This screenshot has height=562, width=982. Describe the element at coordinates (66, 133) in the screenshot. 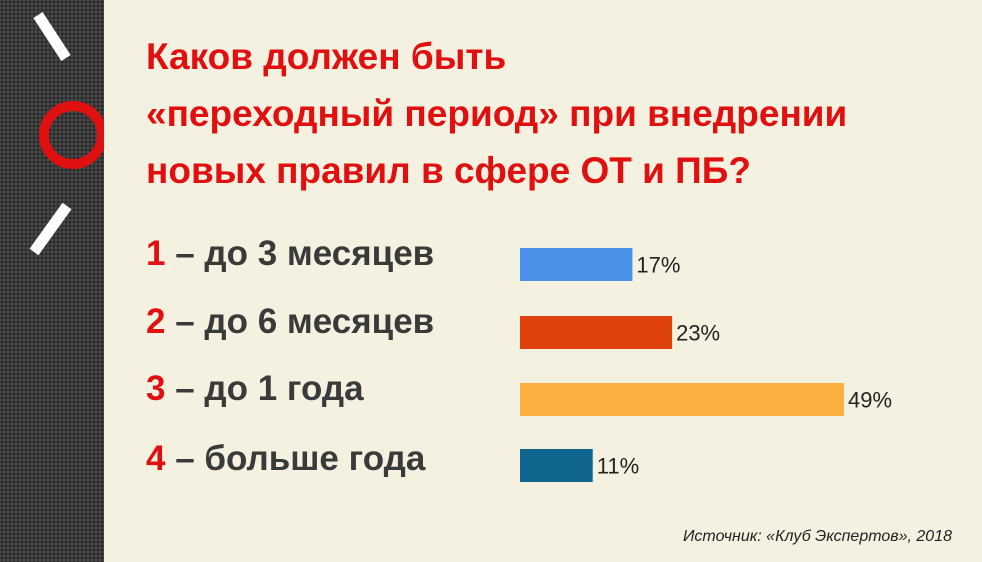

I see `logo-mark-icon` at that location.